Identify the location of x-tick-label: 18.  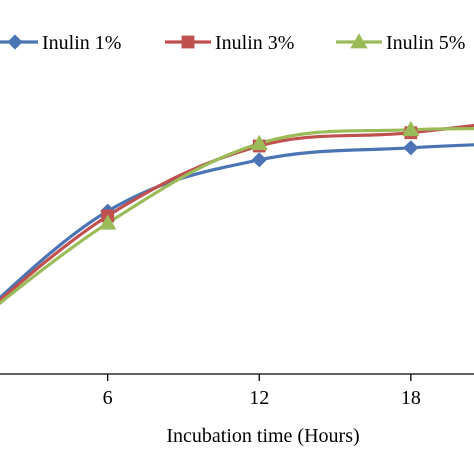
(411, 398).